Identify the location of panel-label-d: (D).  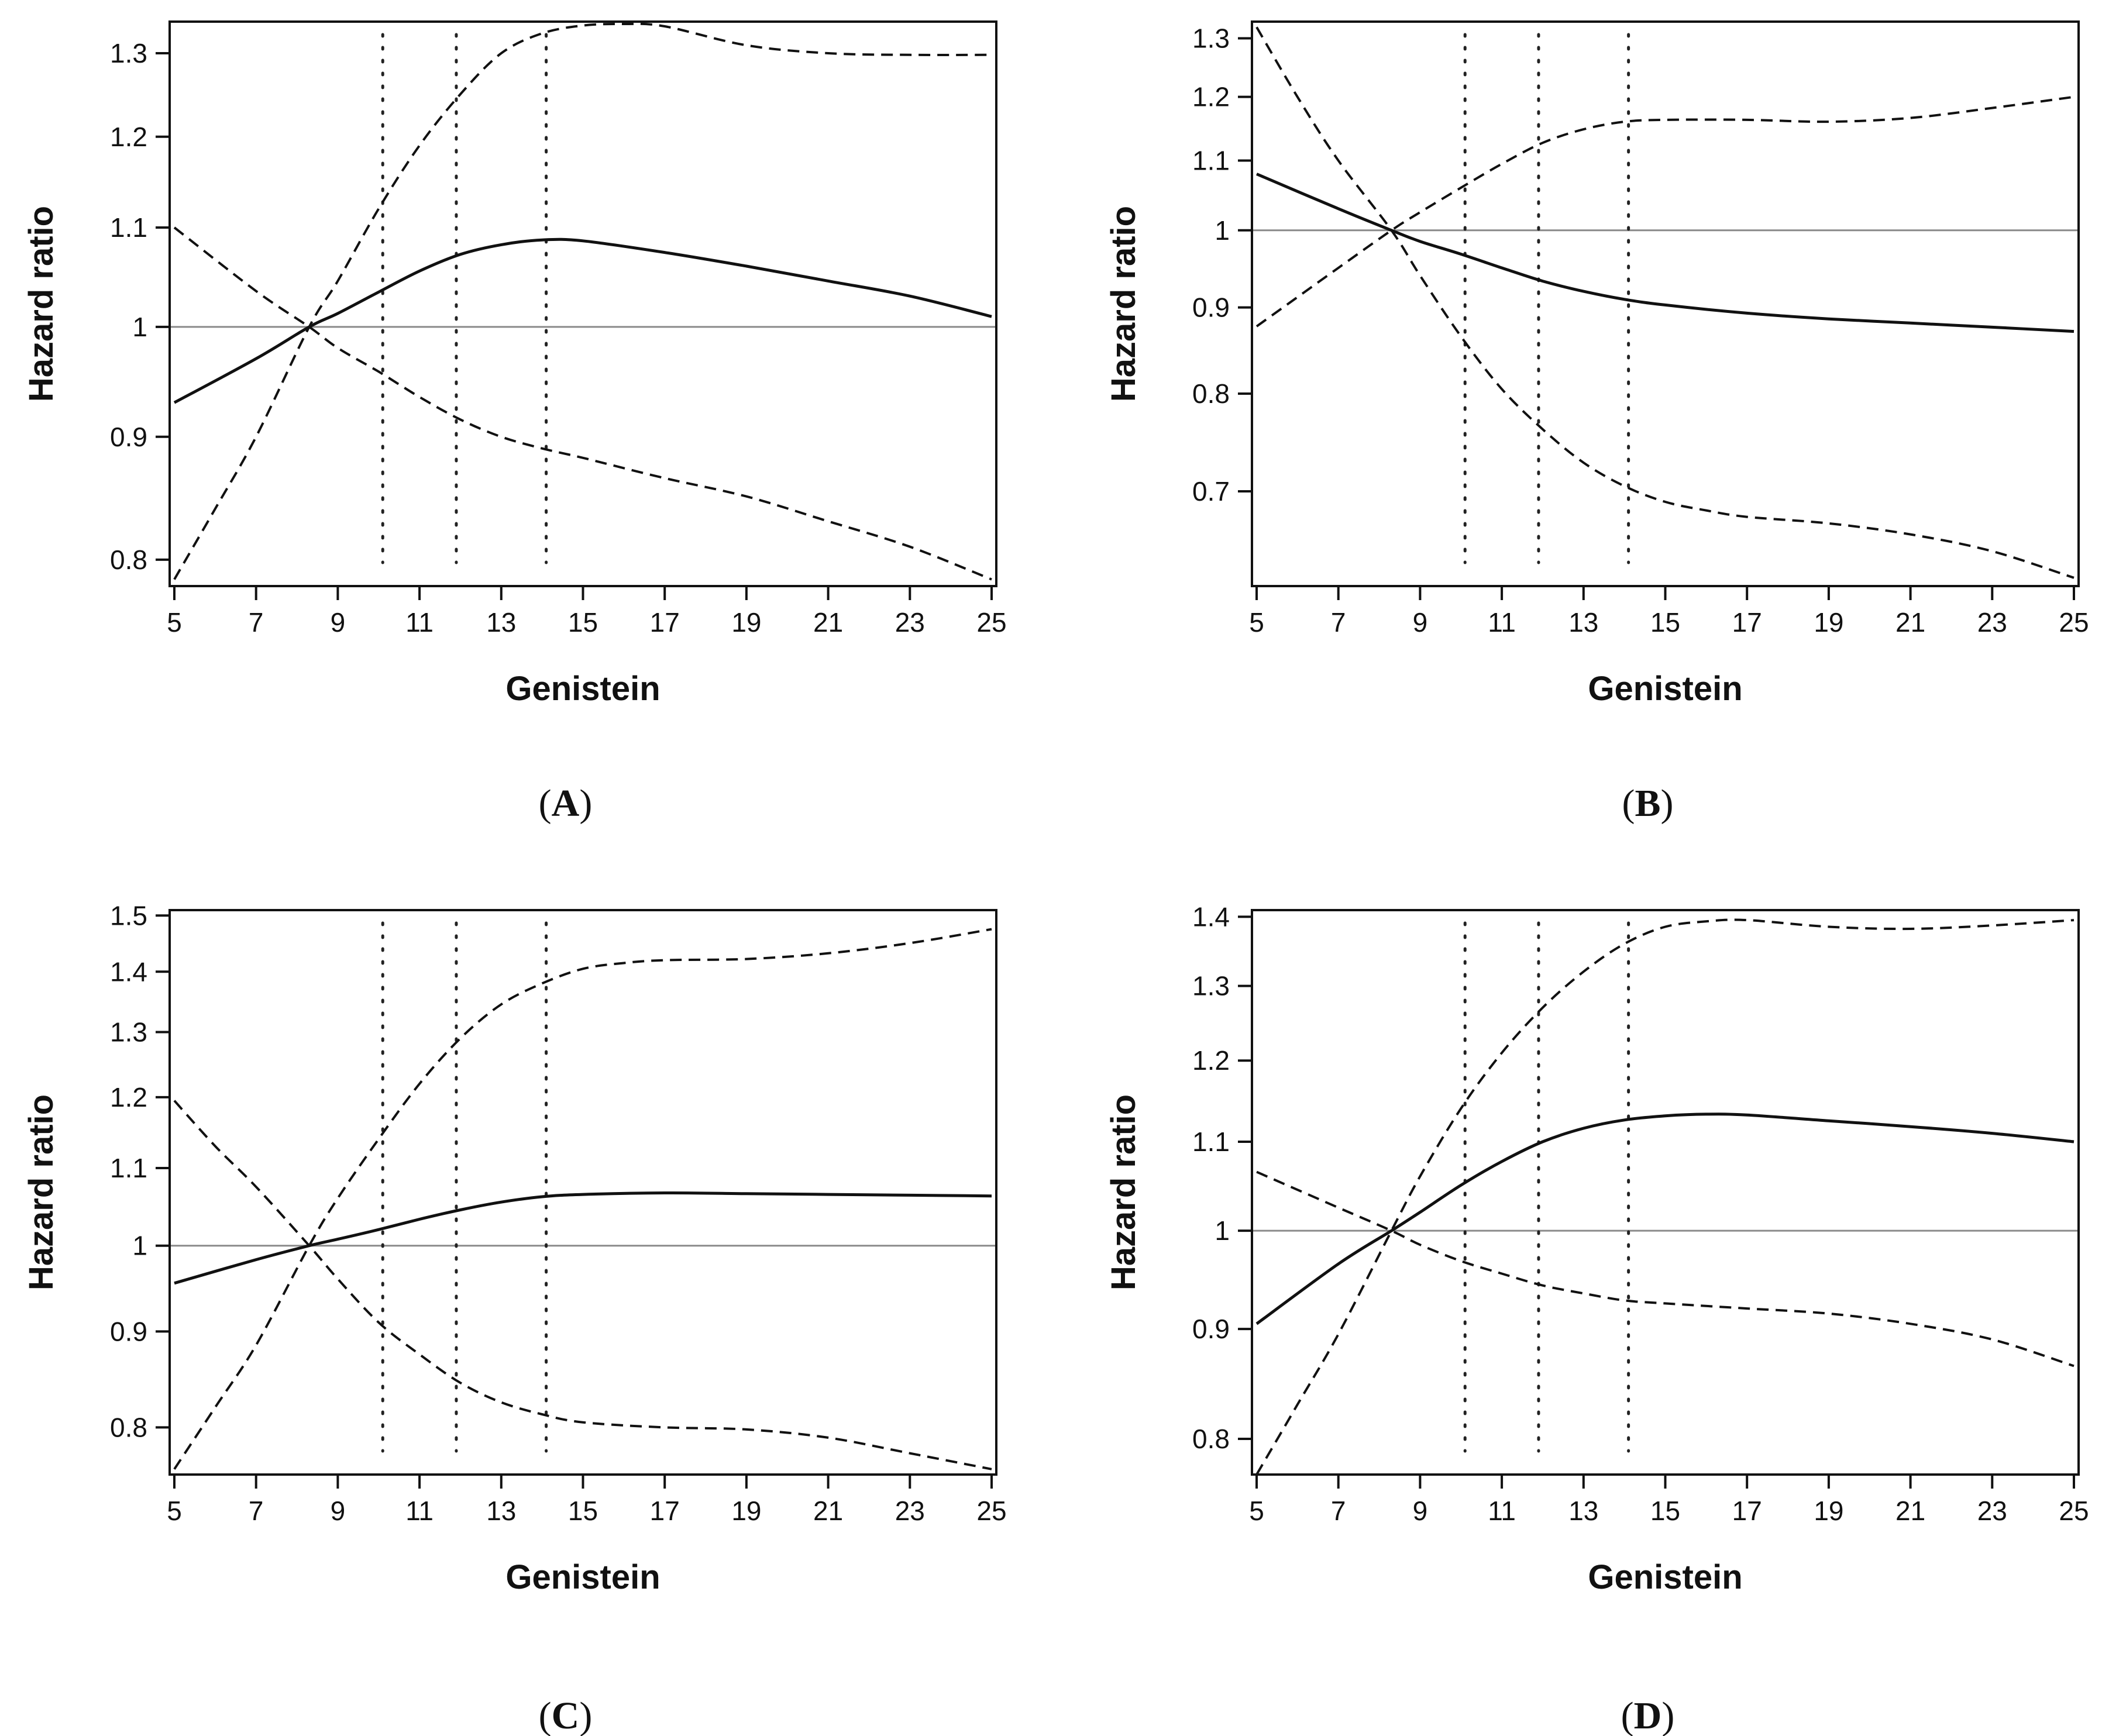
(1648, 1715).